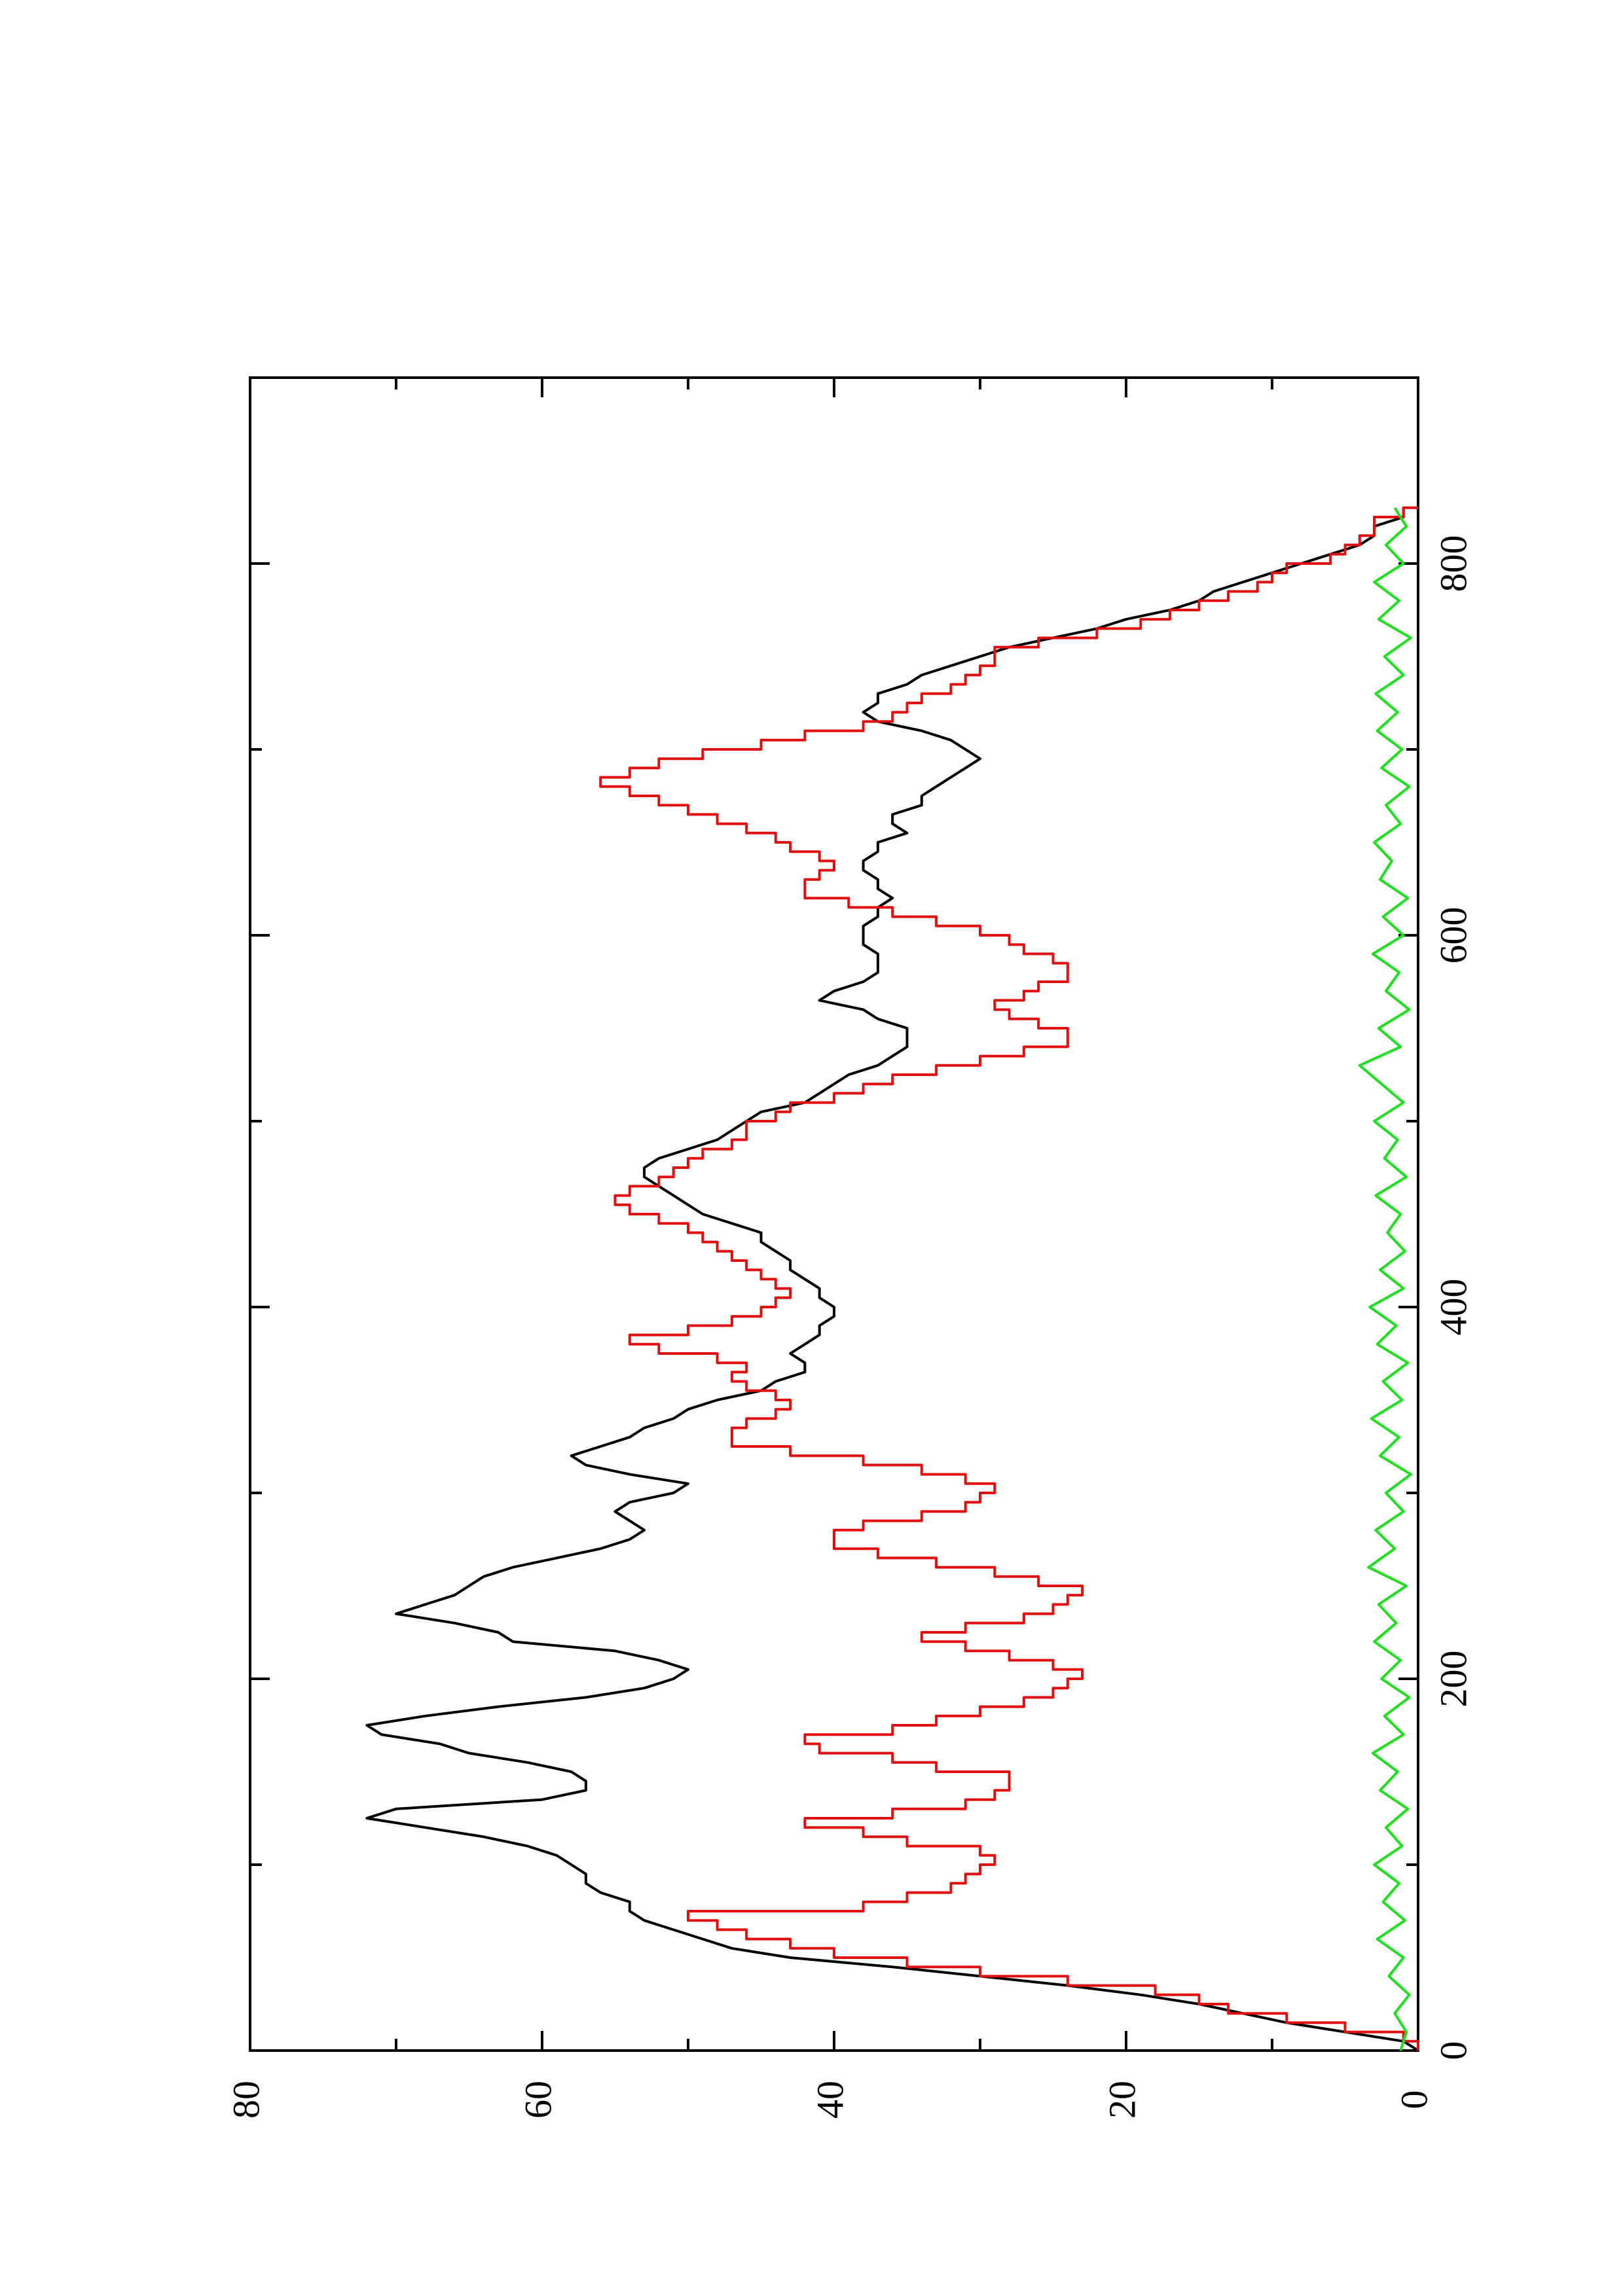  Describe the element at coordinates (1453, 2050) in the screenshot. I see `x-tick-label: 0` at that location.